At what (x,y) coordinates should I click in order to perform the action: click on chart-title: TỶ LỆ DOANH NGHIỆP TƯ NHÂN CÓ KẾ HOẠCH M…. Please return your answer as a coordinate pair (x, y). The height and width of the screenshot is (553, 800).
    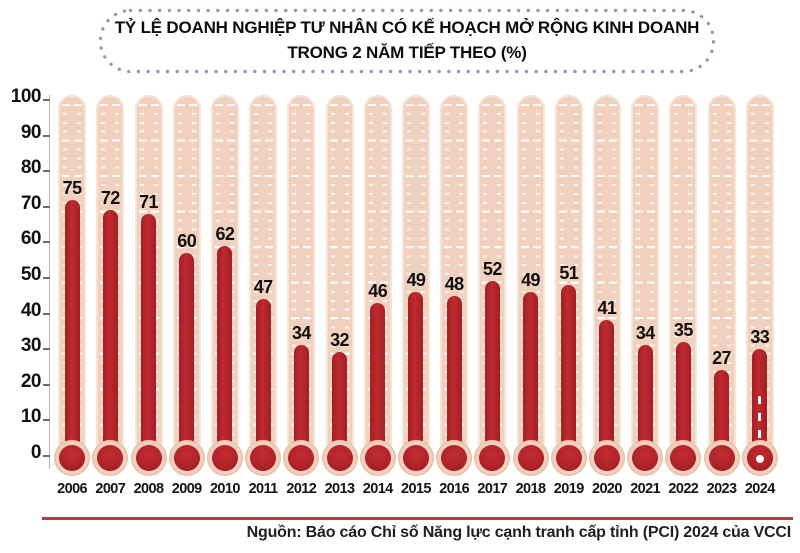
    Looking at the image, I should click on (407, 41).